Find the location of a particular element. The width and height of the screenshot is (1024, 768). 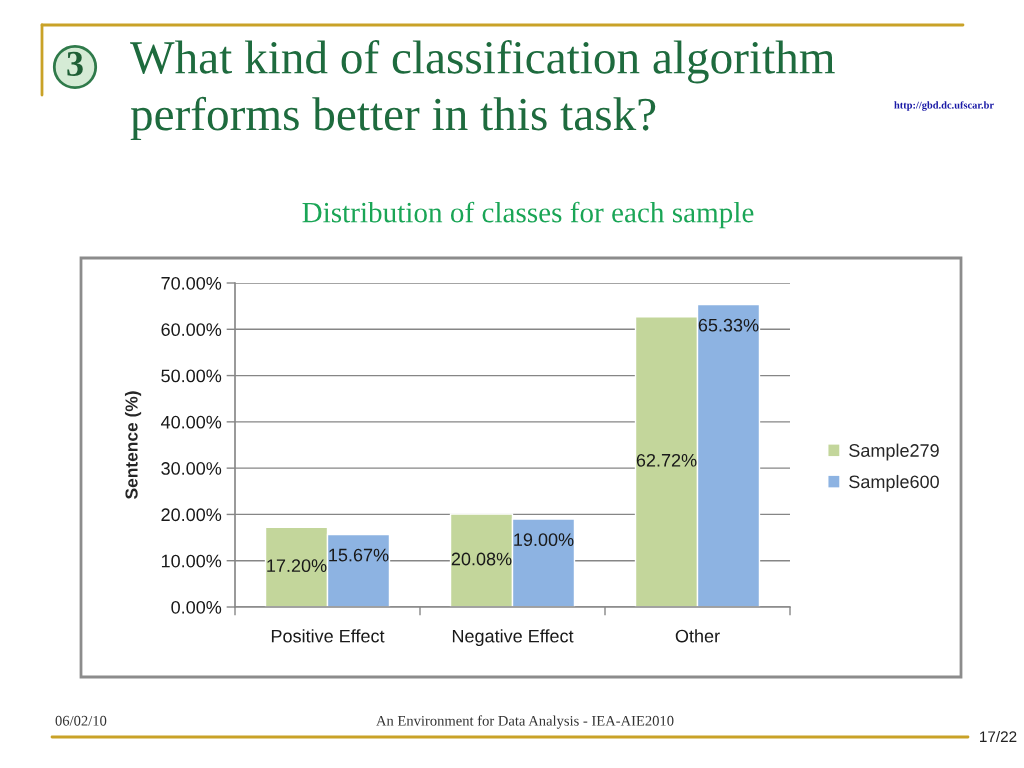

text: An Environment for Data Analysis - IEA-AIE2010 is located at coordinates (525, 722).